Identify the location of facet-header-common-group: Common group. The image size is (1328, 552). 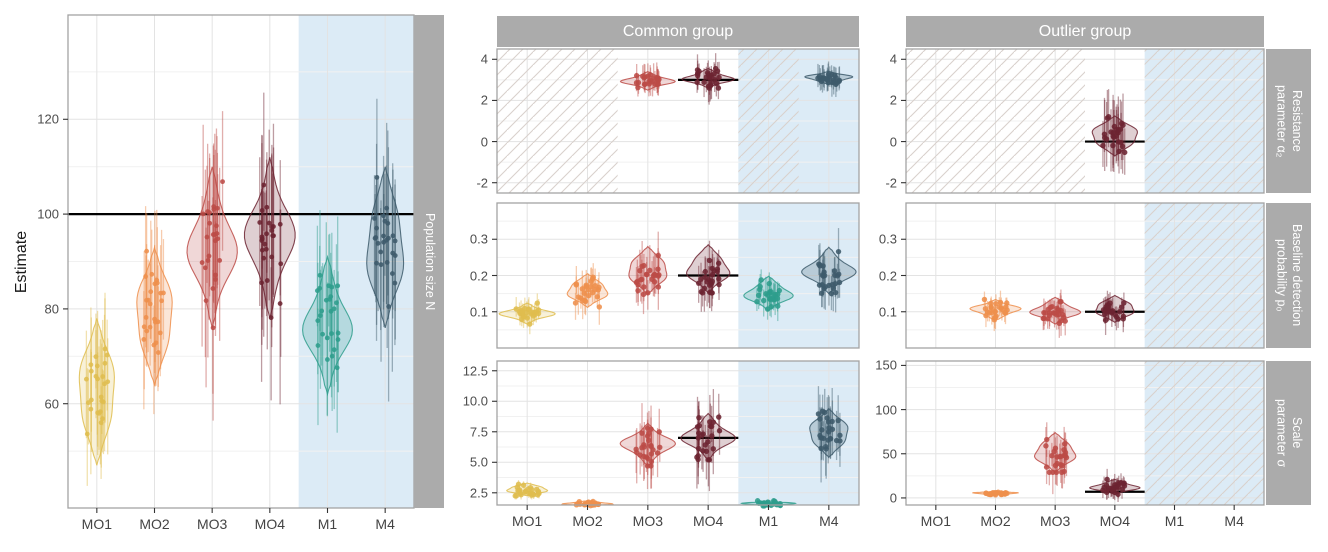
(678, 31).